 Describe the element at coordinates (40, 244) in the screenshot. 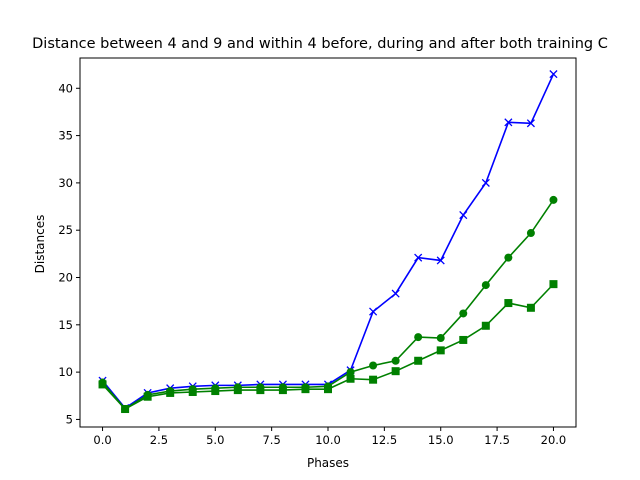

I see `y-axis-label: Distances` at that location.